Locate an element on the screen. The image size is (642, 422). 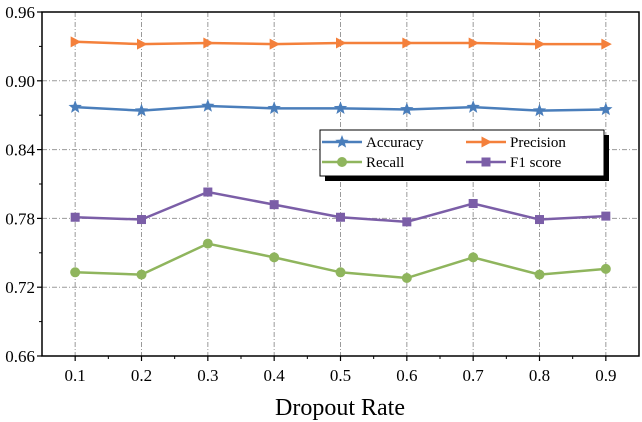
x-tick-label: 0.5 is located at coordinates (340, 375).